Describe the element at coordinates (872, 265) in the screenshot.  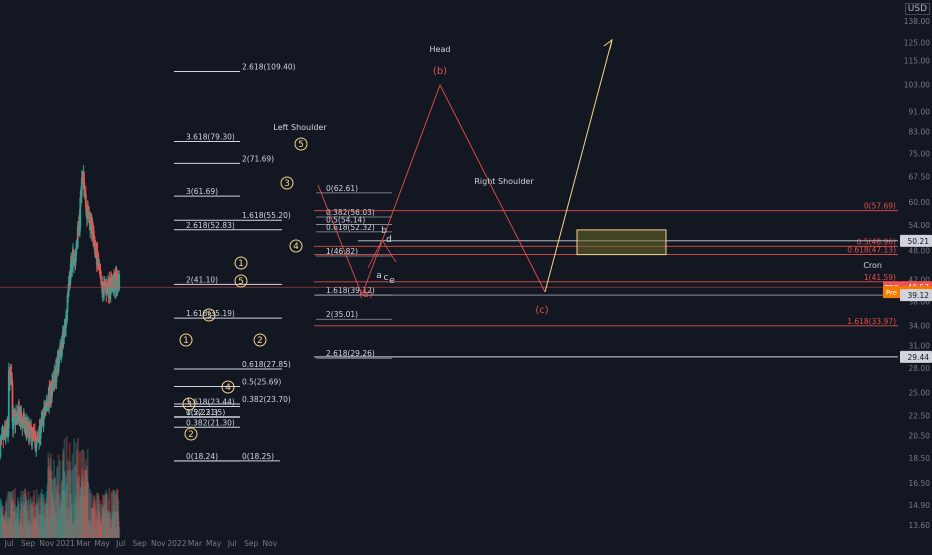
I see `indicator-label: Cron` at that location.